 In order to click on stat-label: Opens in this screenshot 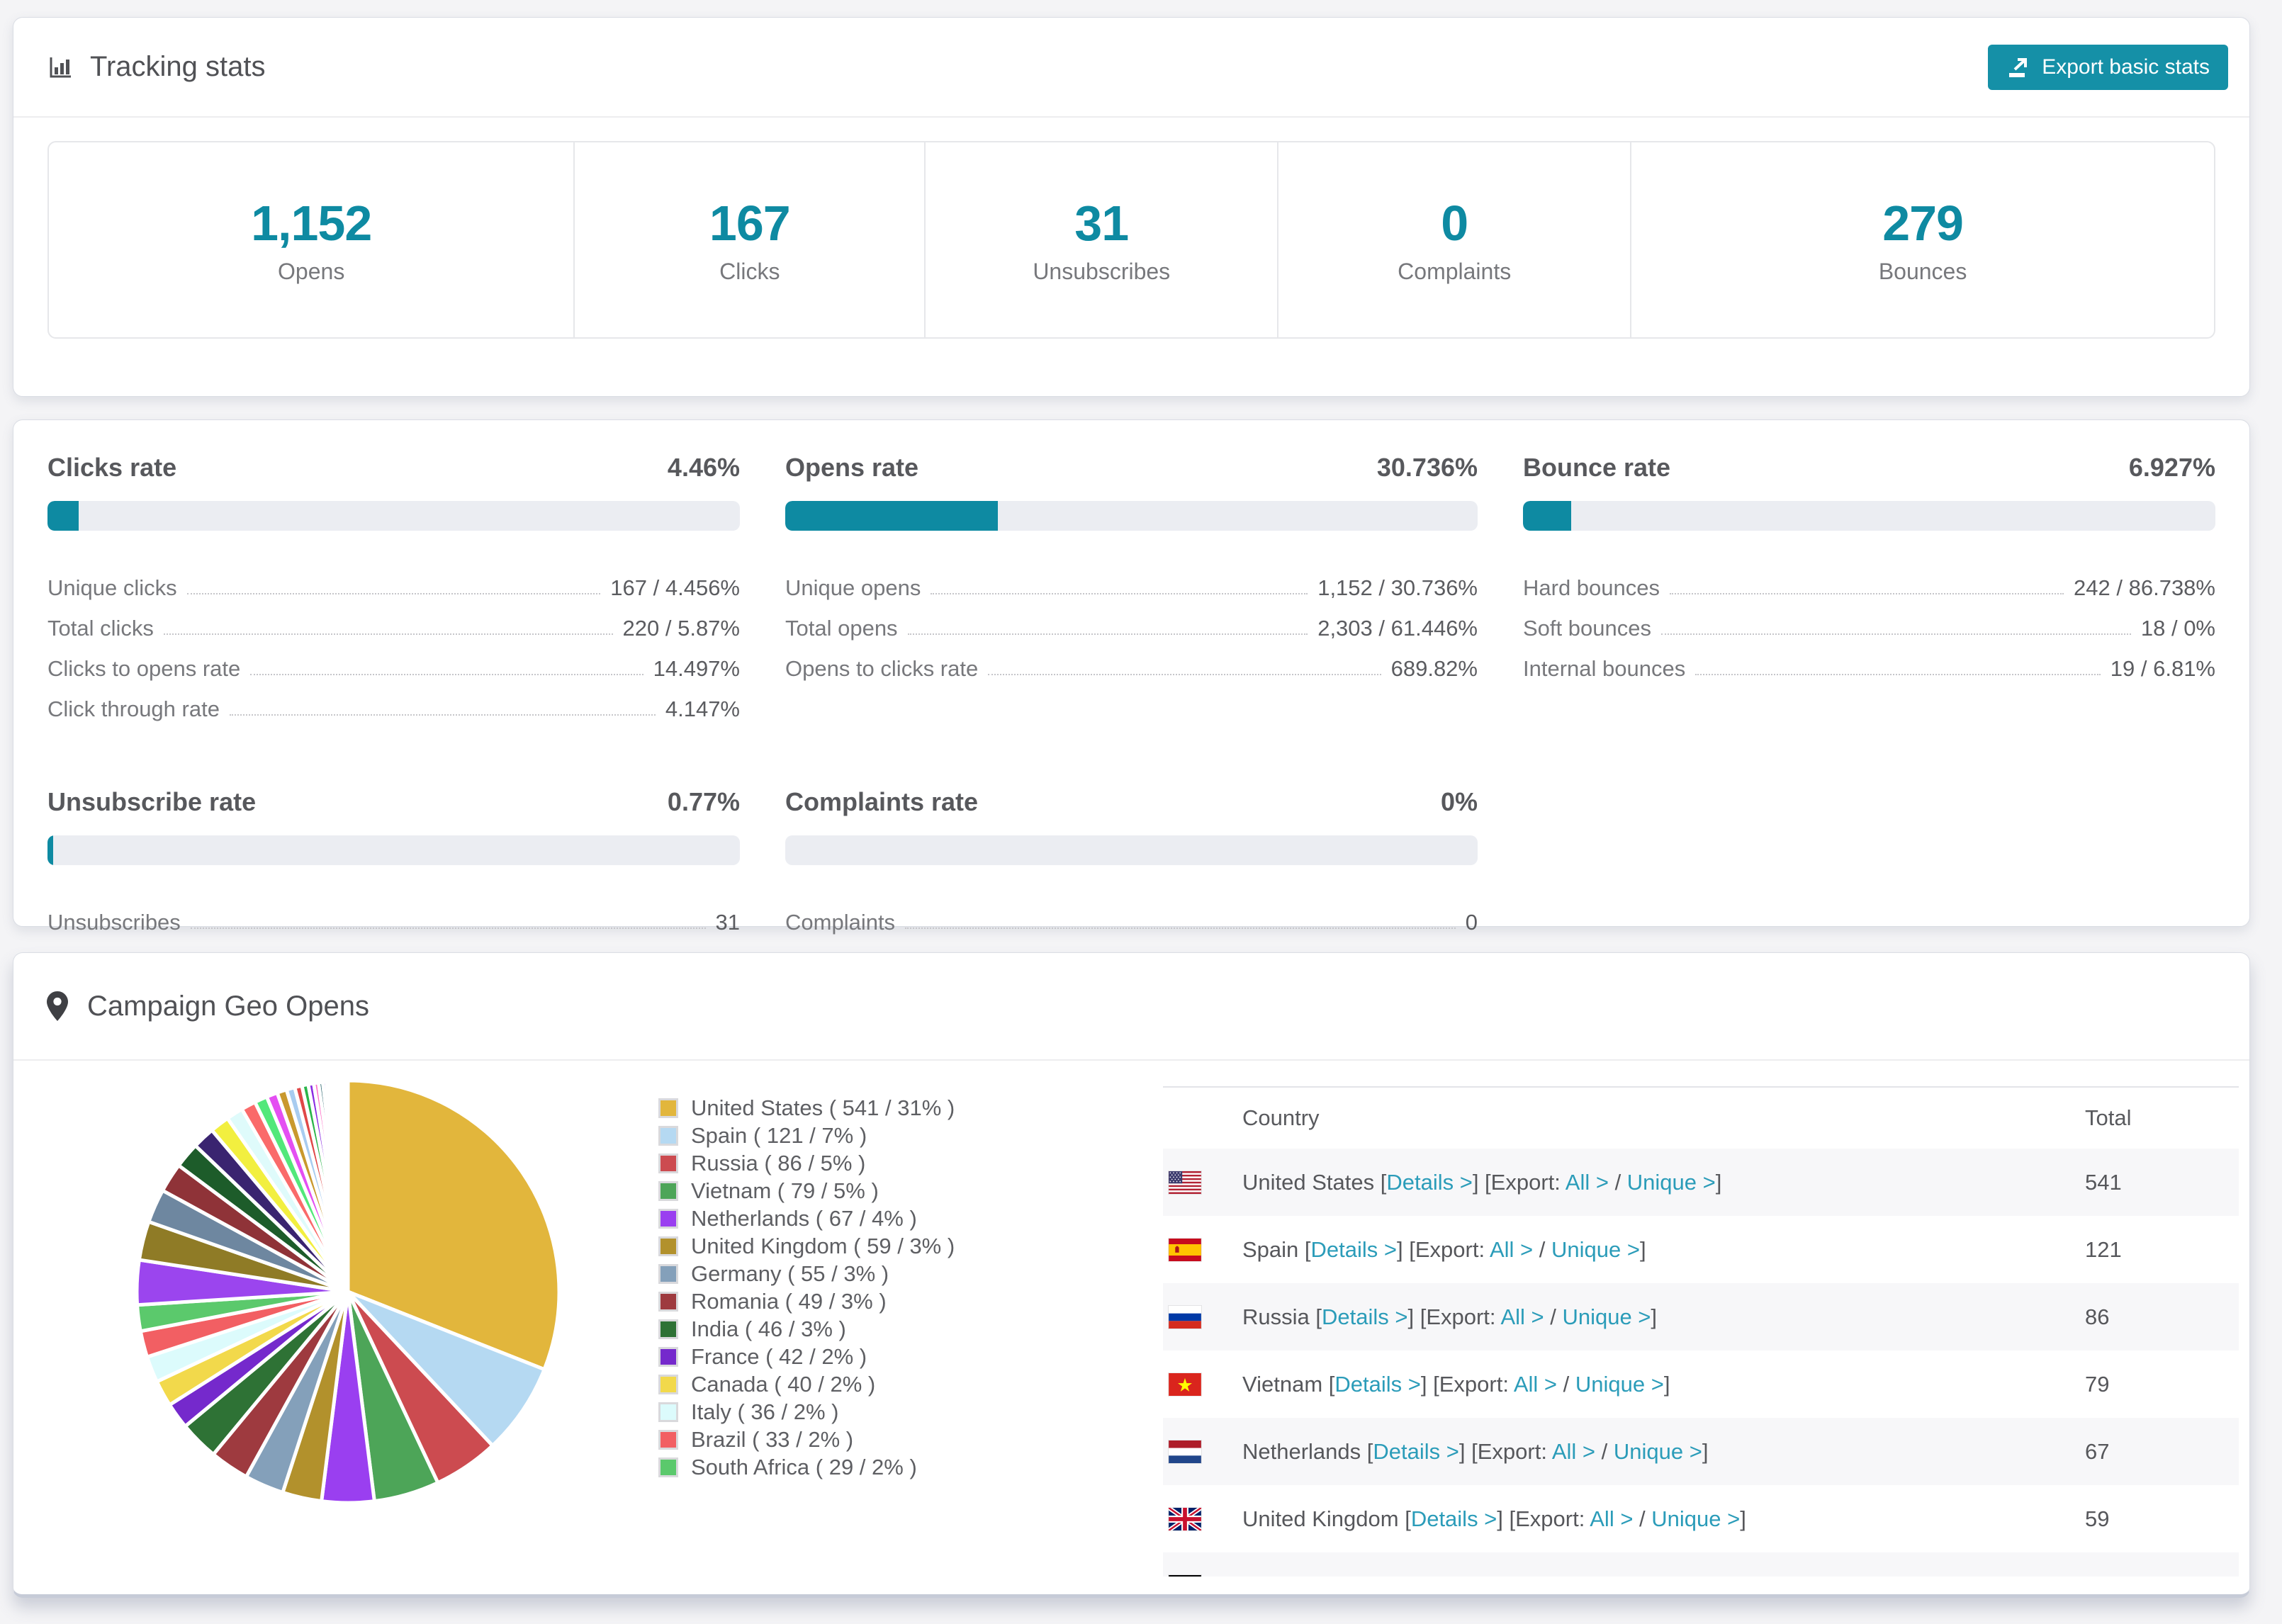, I will do `click(311, 272)`.